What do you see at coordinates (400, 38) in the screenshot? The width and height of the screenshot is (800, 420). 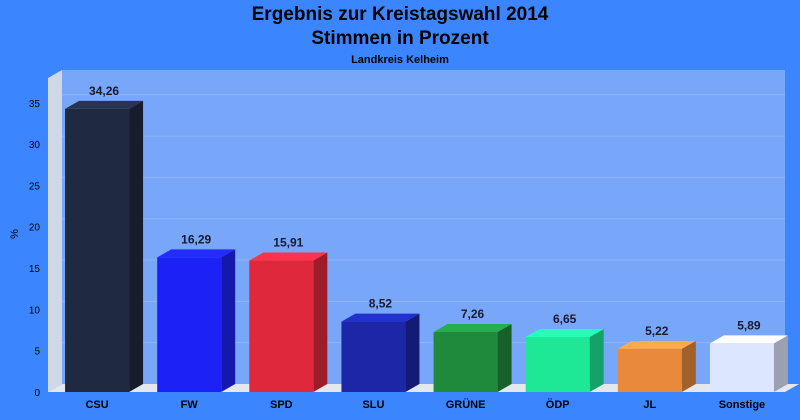 I see `chart-title-line2: Stimmen in Prozent` at bounding box center [400, 38].